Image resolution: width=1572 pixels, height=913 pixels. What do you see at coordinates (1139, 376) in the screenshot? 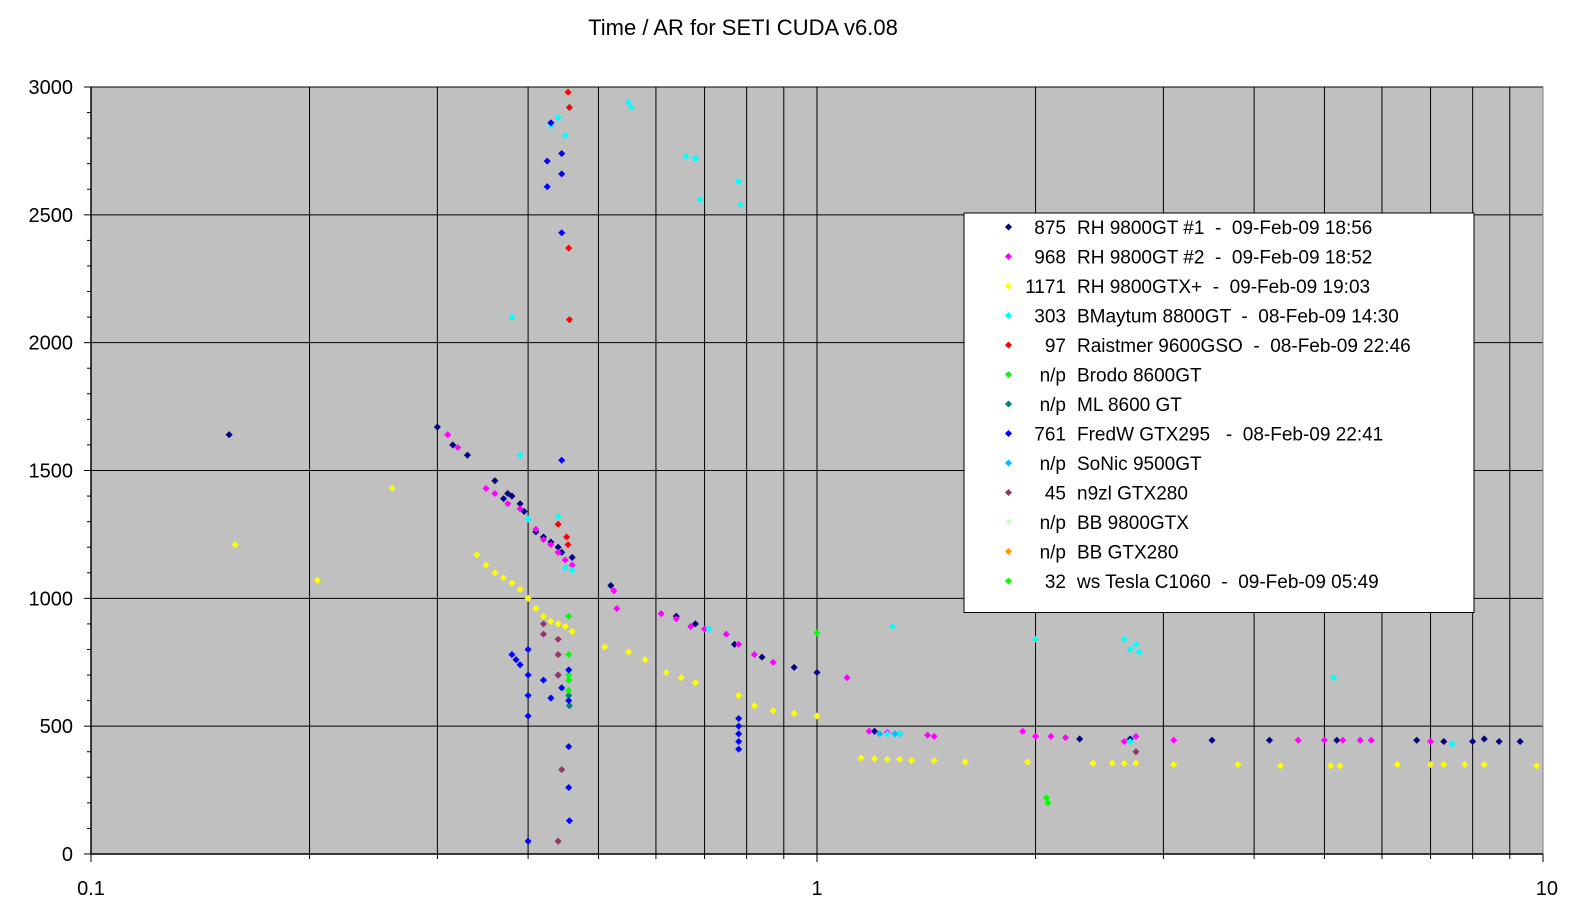
I see `legend-label: Brodo 8600GT` at bounding box center [1139, 376].